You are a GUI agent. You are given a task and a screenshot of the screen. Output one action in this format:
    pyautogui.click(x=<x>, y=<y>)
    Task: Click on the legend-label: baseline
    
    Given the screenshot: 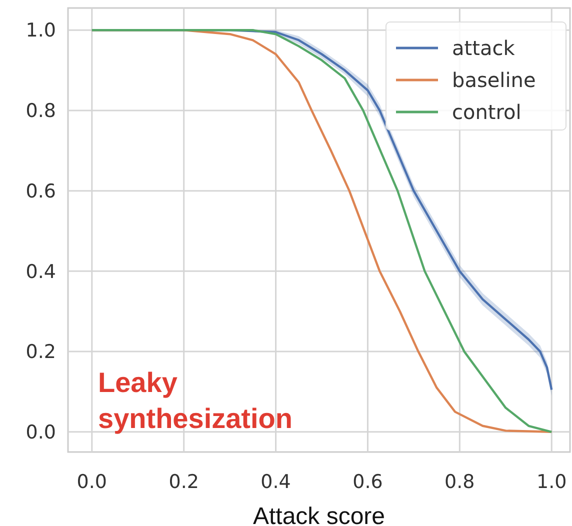 What is the action you would take?
    pyautogui.click(x=494, y=80)
    